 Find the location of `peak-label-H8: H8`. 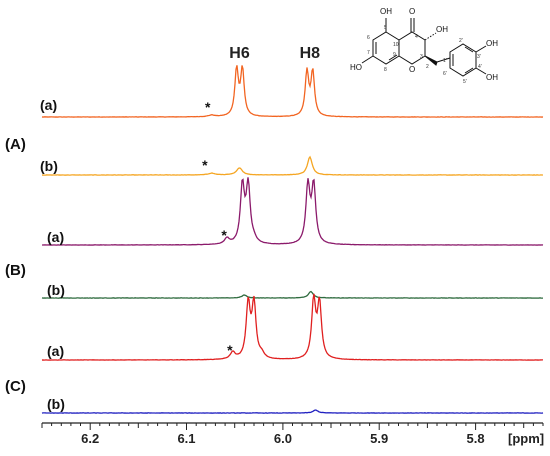

peak-label-H8: H8 is located at coordinates (310, 53).